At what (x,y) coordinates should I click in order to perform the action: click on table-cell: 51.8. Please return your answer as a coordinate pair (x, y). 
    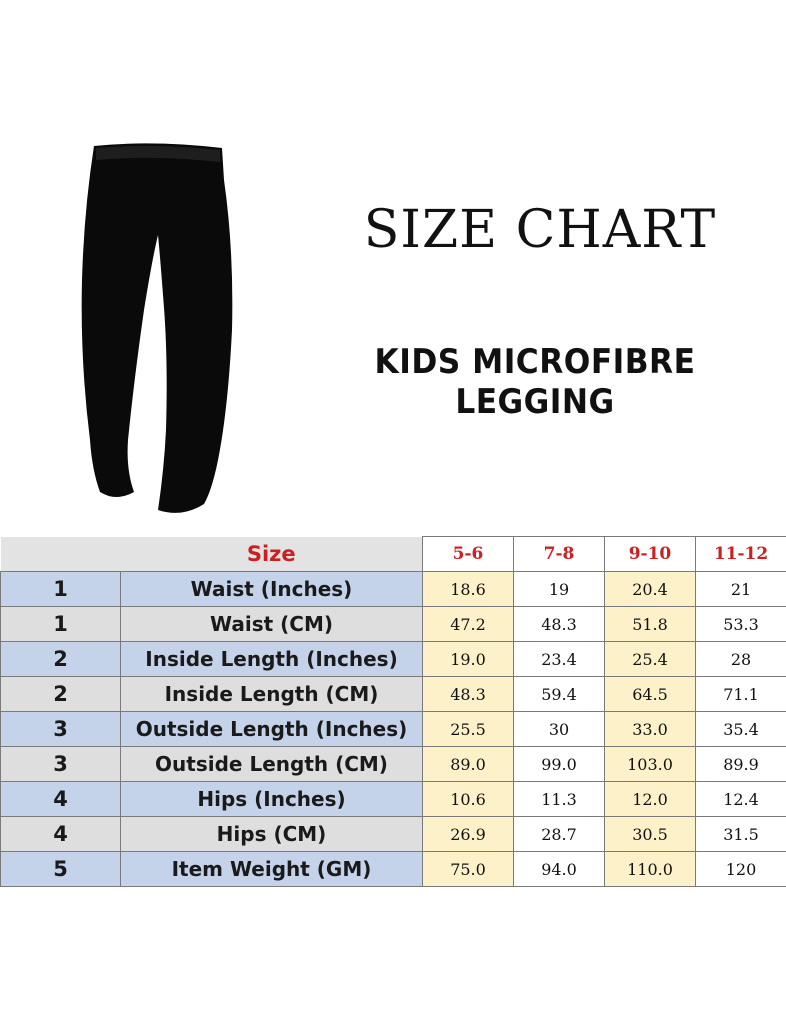
    Looking at the image, I should click on (650, 624).